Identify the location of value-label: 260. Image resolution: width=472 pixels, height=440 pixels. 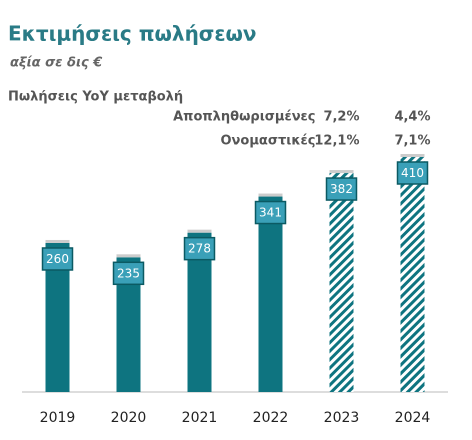
(57, 259).